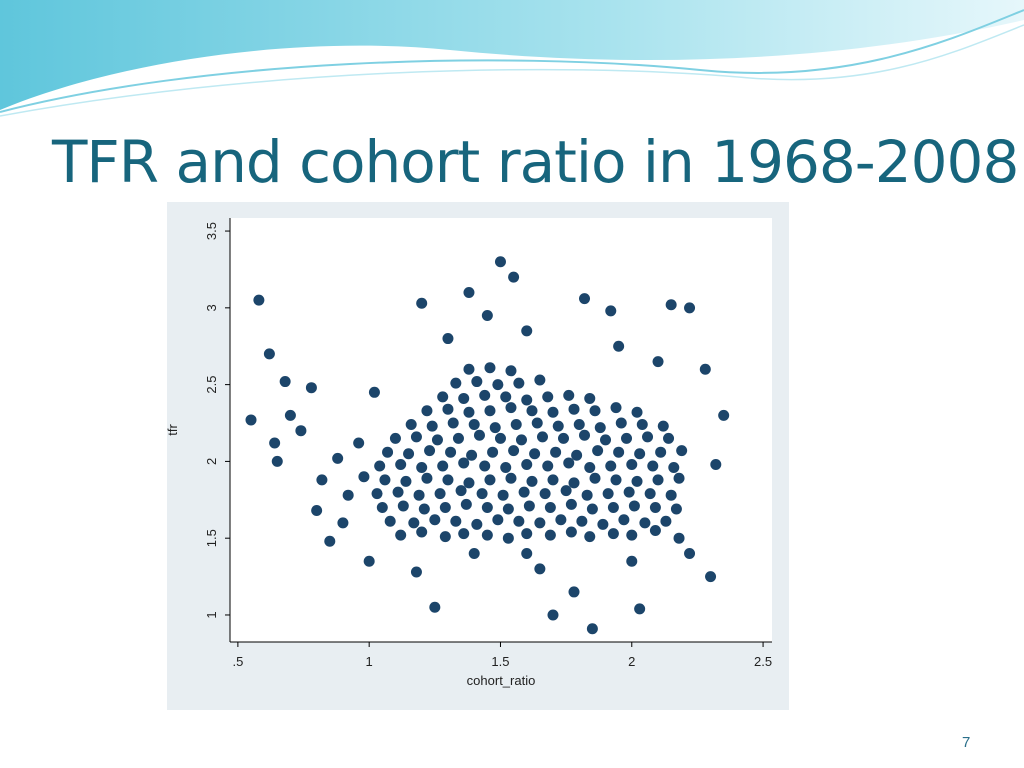 The width and height of the screenshot is (1024, 768). What do you see at coordinates (211, 385) in the screenshot?
I see `y-tick-label: 2.5` at bounding box center [211, 385].